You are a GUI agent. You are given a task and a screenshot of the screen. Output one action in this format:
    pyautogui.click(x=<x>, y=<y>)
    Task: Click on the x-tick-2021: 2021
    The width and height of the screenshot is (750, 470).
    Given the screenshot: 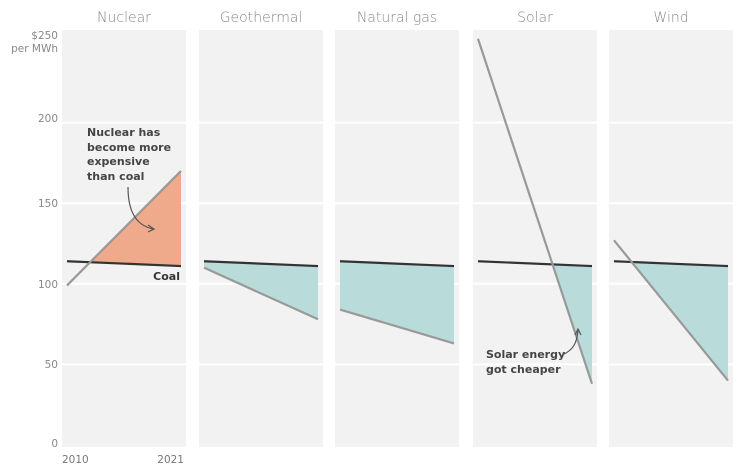 What is the action you would take?
    pyautogui.click(x=170, y=460)
    